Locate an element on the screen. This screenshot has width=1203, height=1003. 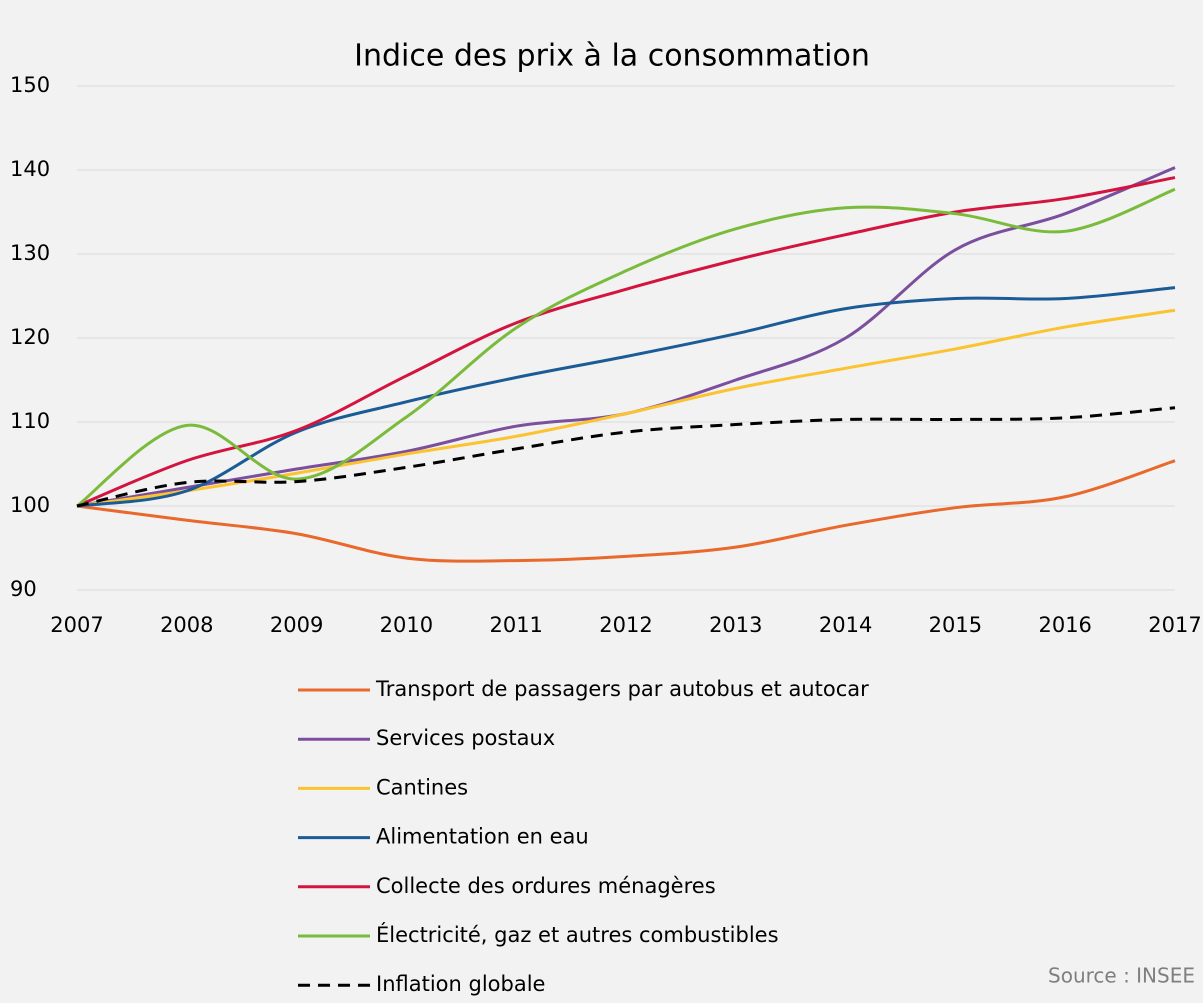
y-tick-label: 90 is located at coordinates (23, 589).